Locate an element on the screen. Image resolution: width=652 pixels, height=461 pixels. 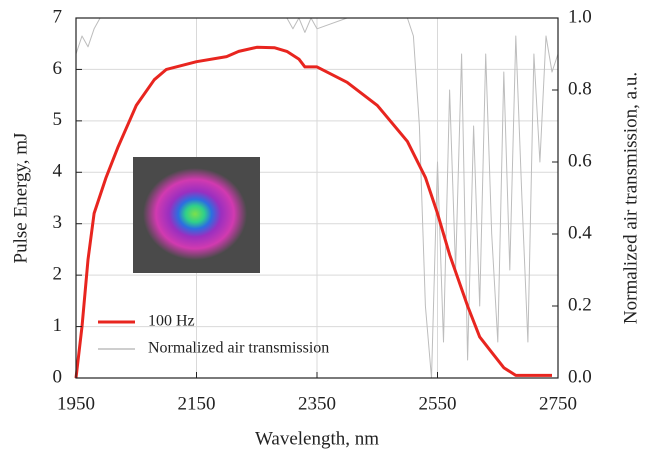
y-tick-label: 7 is located at coordinates (58, 16).